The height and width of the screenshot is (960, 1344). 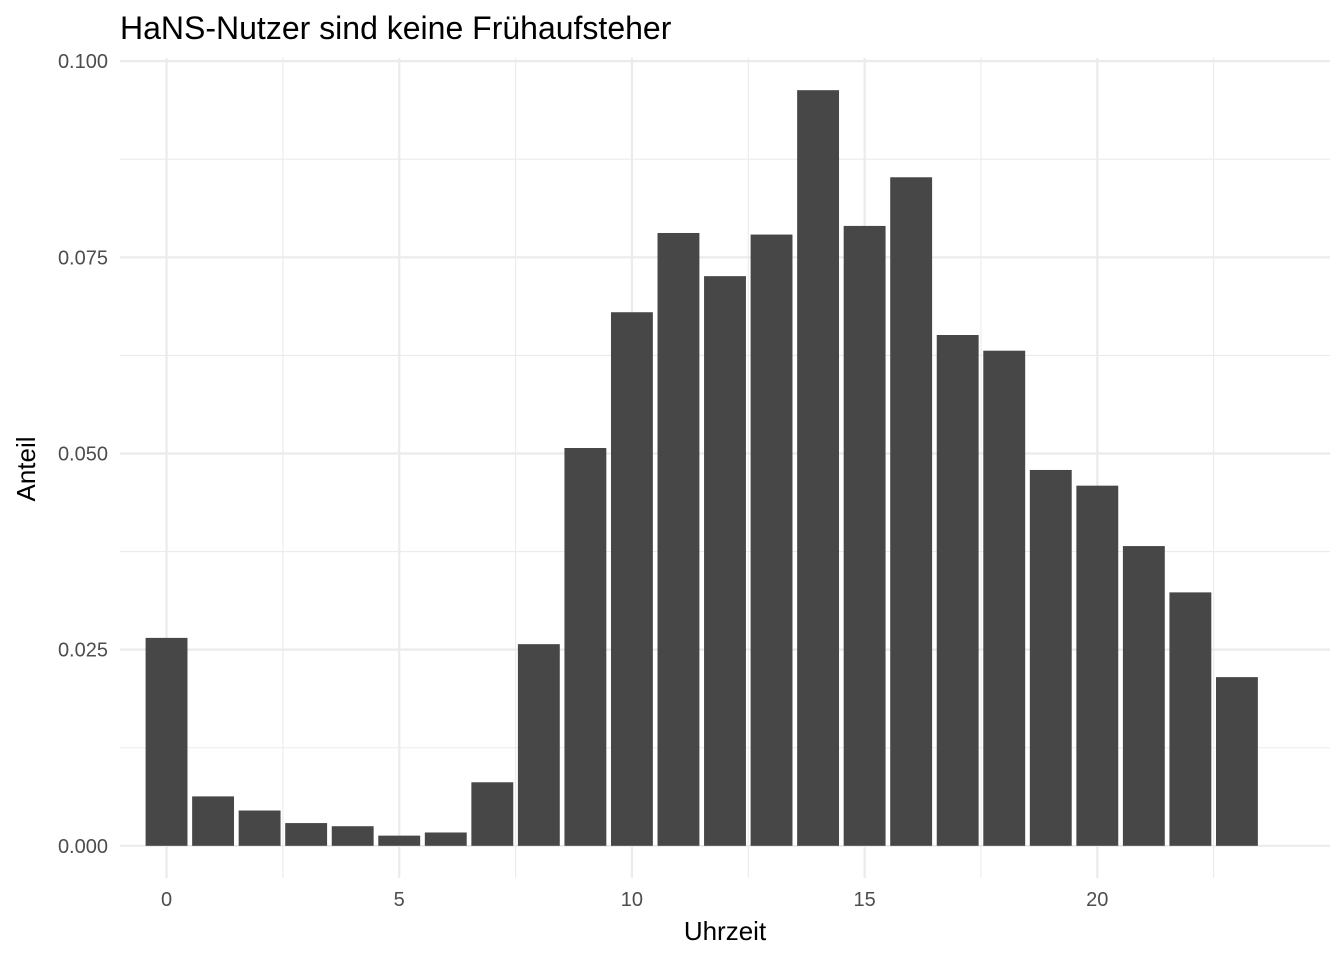 I want to click on y-tick-label: 0.000, so click(x=83, y=847).